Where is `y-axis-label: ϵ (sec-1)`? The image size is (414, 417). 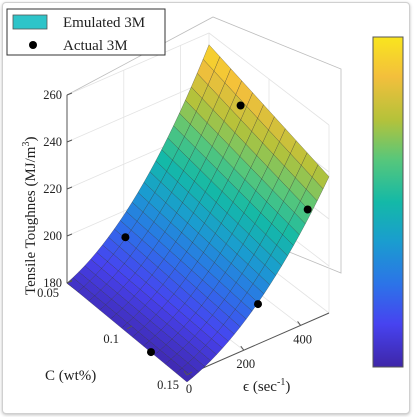 y-axis-label: ϵ (sec-1) is located at coordinates (266, 386).